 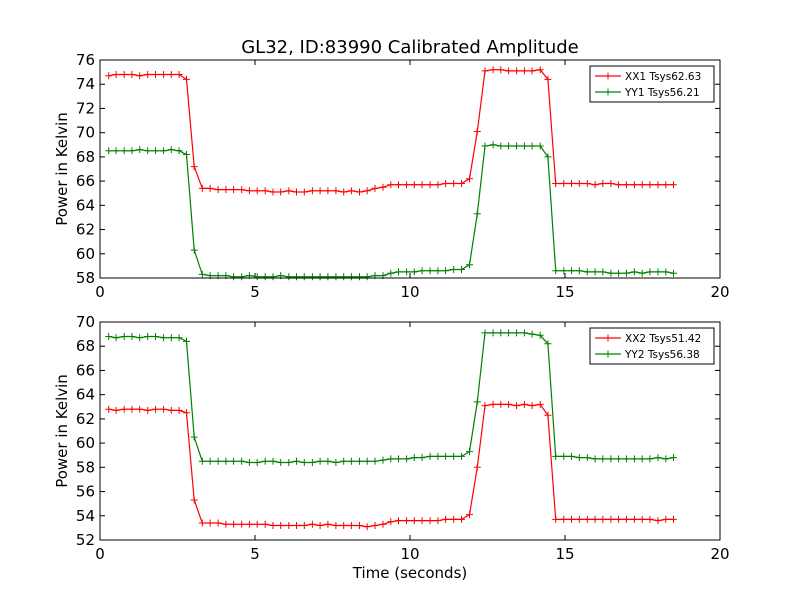 I want to click on legend-entry: YY1 Tsys56.21, so click(x=662, y=93).